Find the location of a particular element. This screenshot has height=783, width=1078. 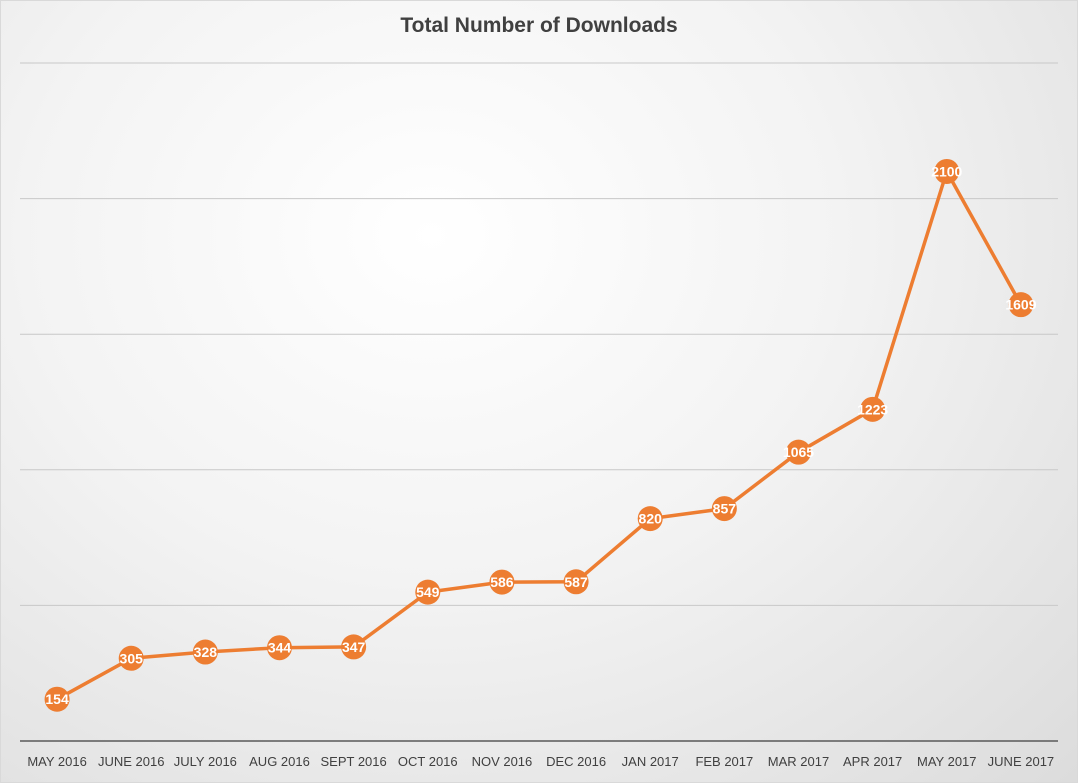

chart-title: Total Number of Downloads is located at coordinates (539, 25).